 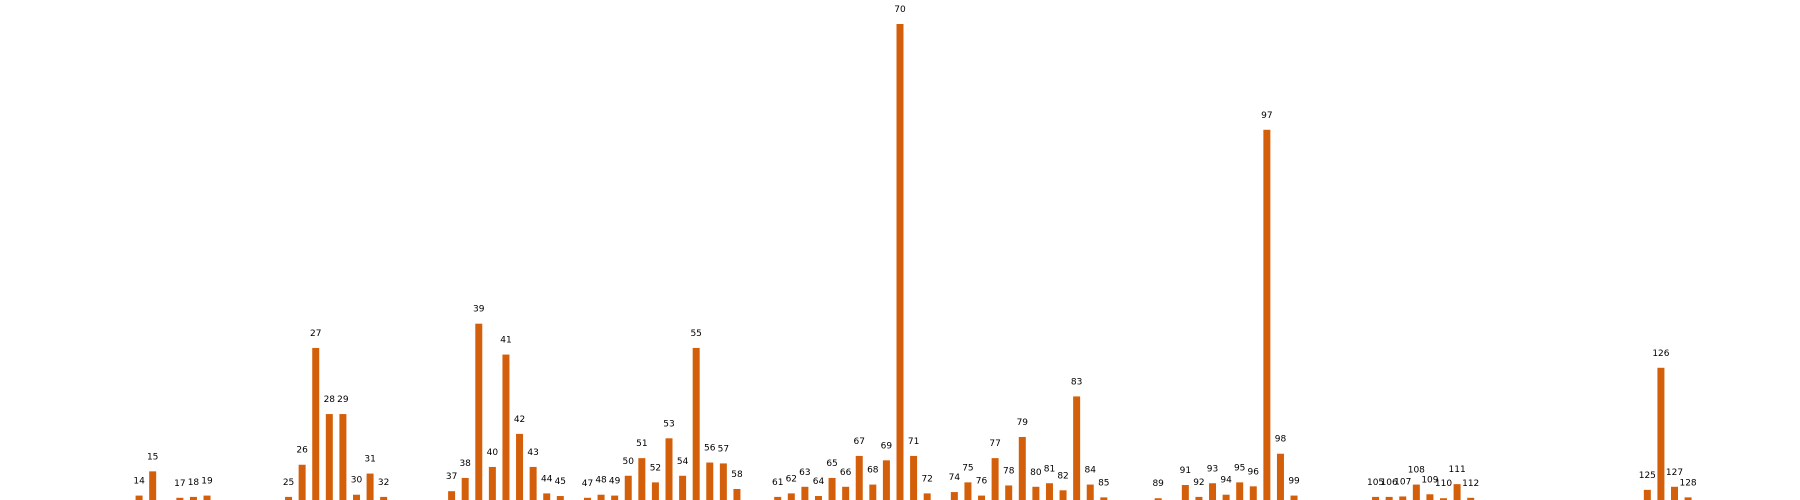 I want to click on bar-label-91: 91, so click(x=1185, y=471).